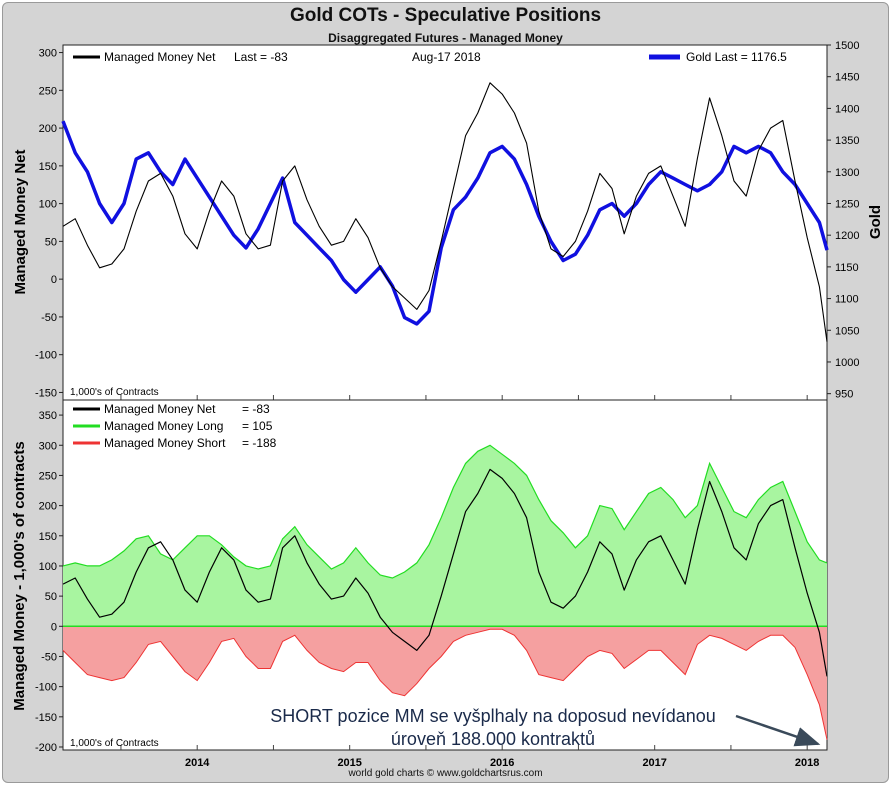  Describe the element at coordinates (48, 446) in the screenshot. I see `bottom-tick-label: 300` at that location.